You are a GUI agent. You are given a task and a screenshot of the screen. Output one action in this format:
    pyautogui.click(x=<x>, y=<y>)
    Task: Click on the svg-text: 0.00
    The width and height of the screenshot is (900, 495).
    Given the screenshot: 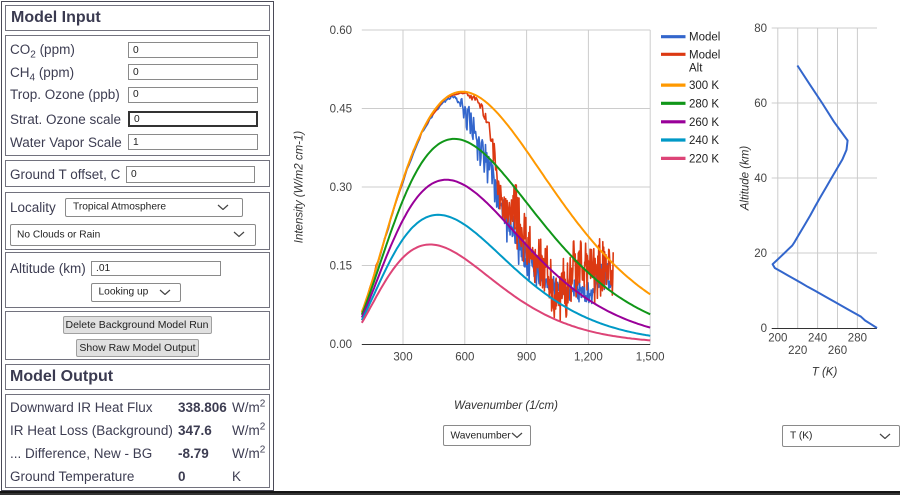 What is the action you would take?
    pyautogui.click(x=341, y=345)
    